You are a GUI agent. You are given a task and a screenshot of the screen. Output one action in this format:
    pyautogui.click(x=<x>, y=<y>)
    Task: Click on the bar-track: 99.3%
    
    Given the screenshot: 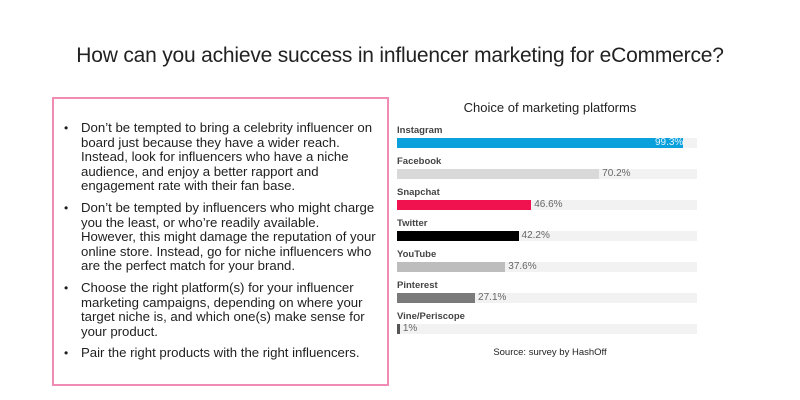 What is the action you would take?
    pyautogui.click(x=547, y=142)
    